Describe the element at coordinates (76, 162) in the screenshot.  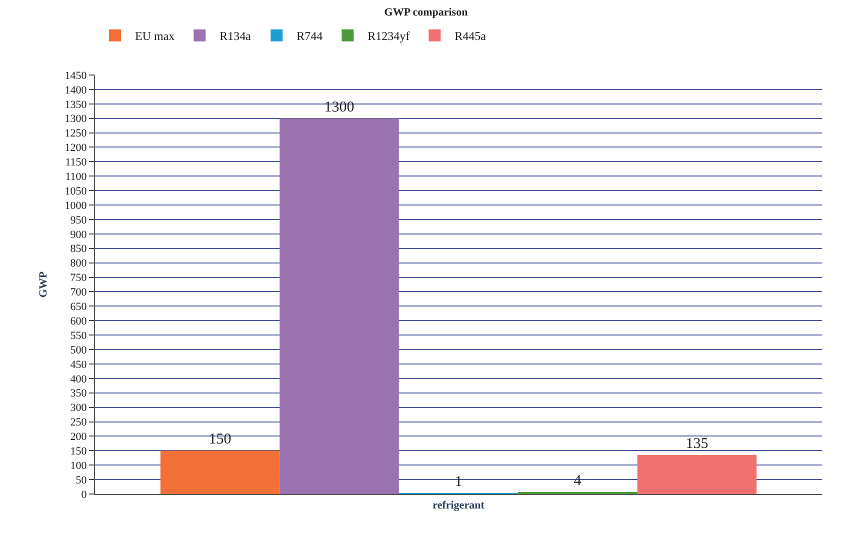
I see `y-tick-label: 1150` at that location.